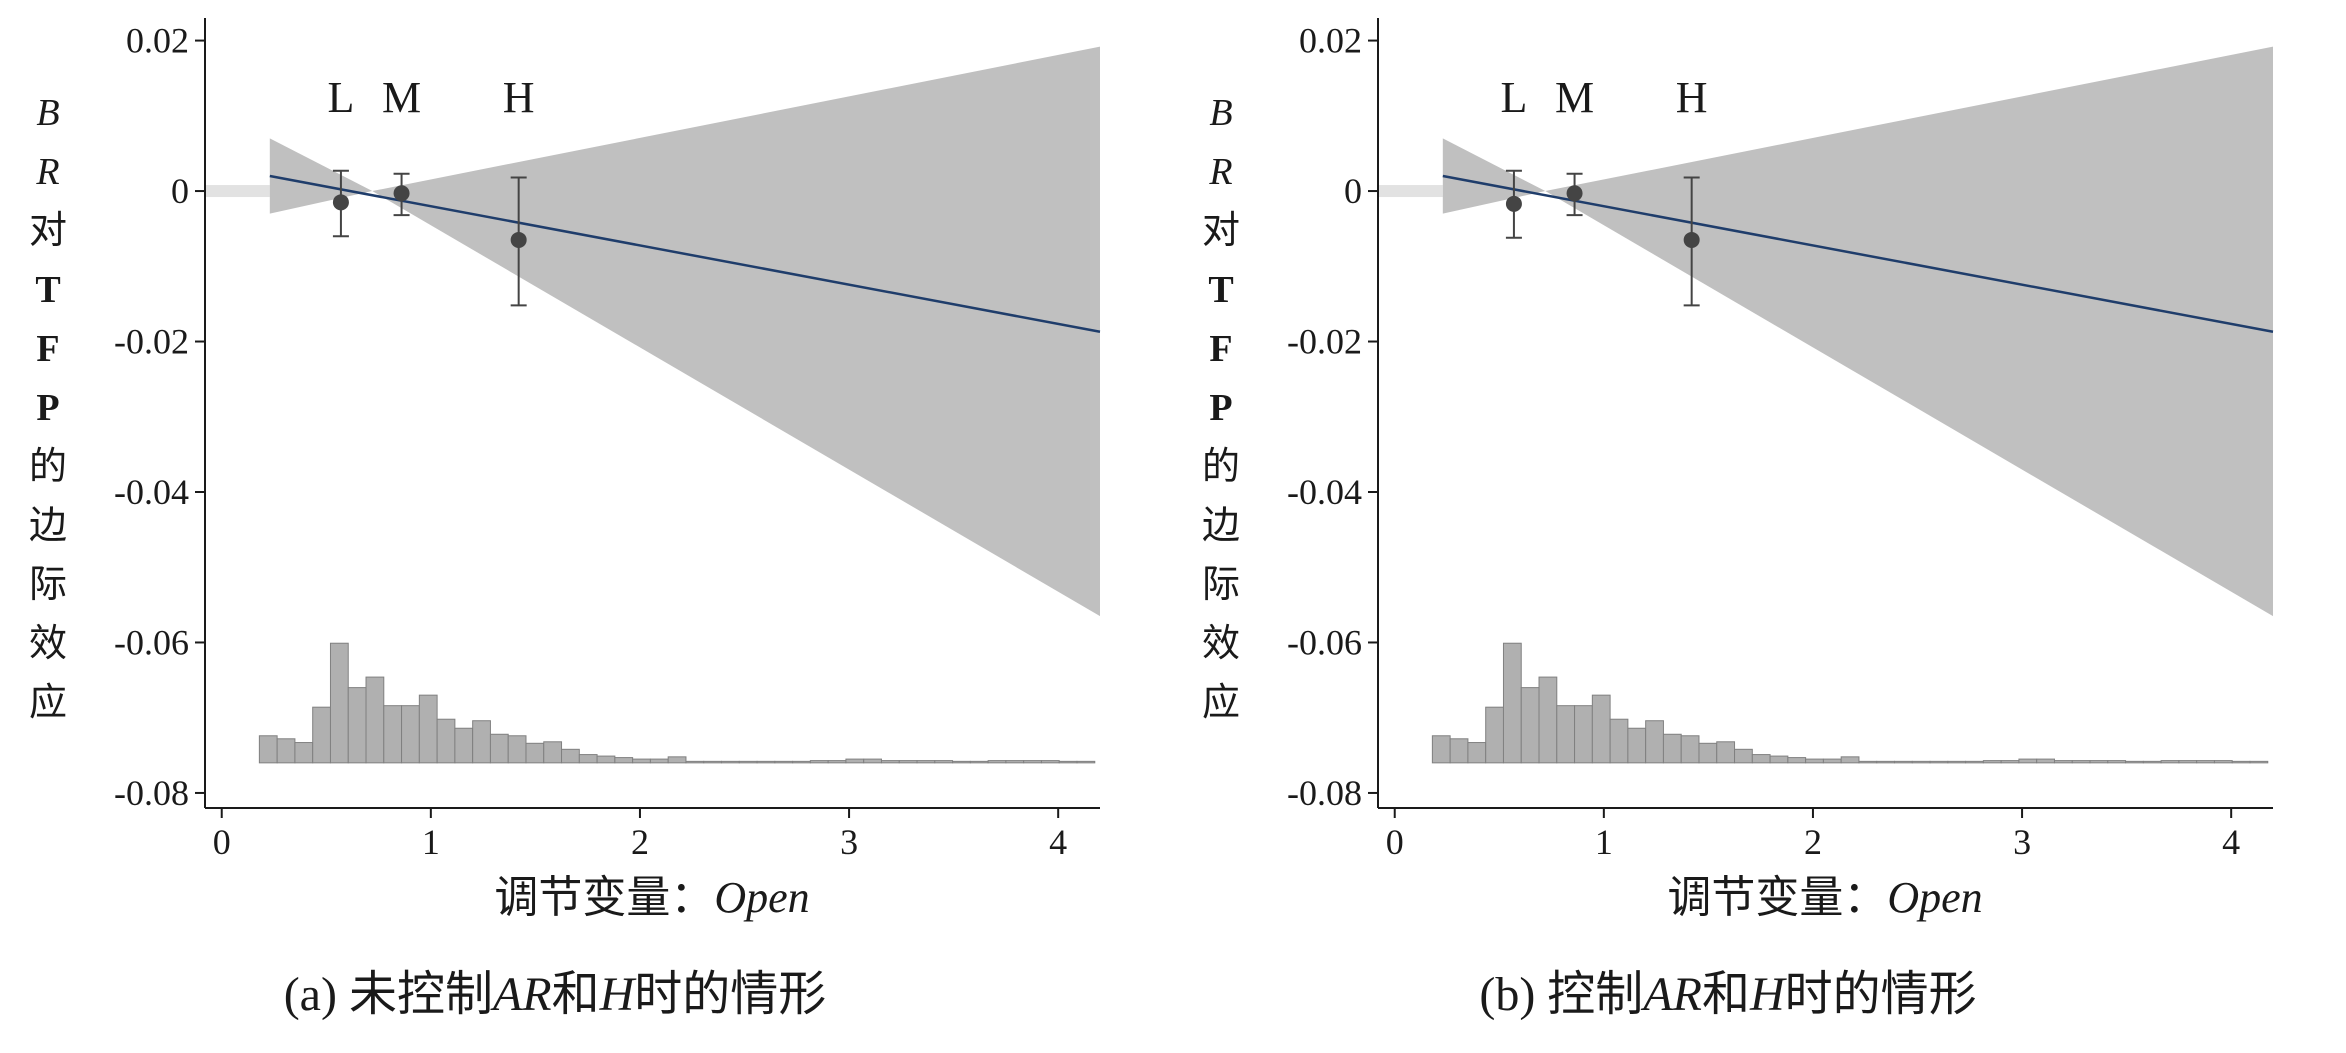 This screenshot has width=2346, height=1053. Describe the element at coordinates (1324, 342) in the screenshot. I see `y-tick-label: -0.02` at that location.